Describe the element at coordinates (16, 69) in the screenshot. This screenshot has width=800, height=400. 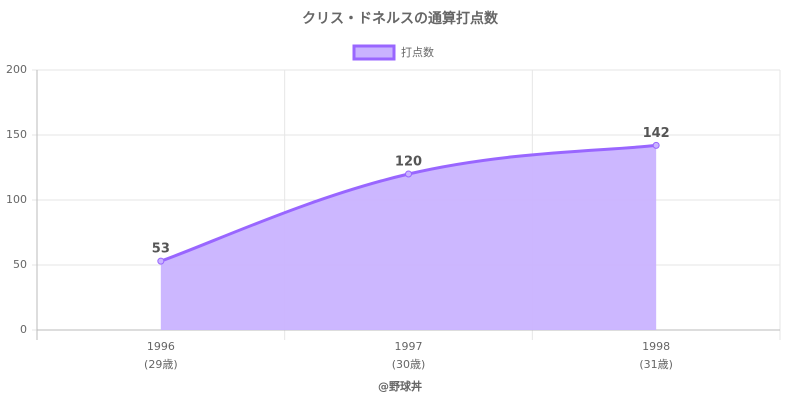
I see `y-tick-label: 200` at that location.